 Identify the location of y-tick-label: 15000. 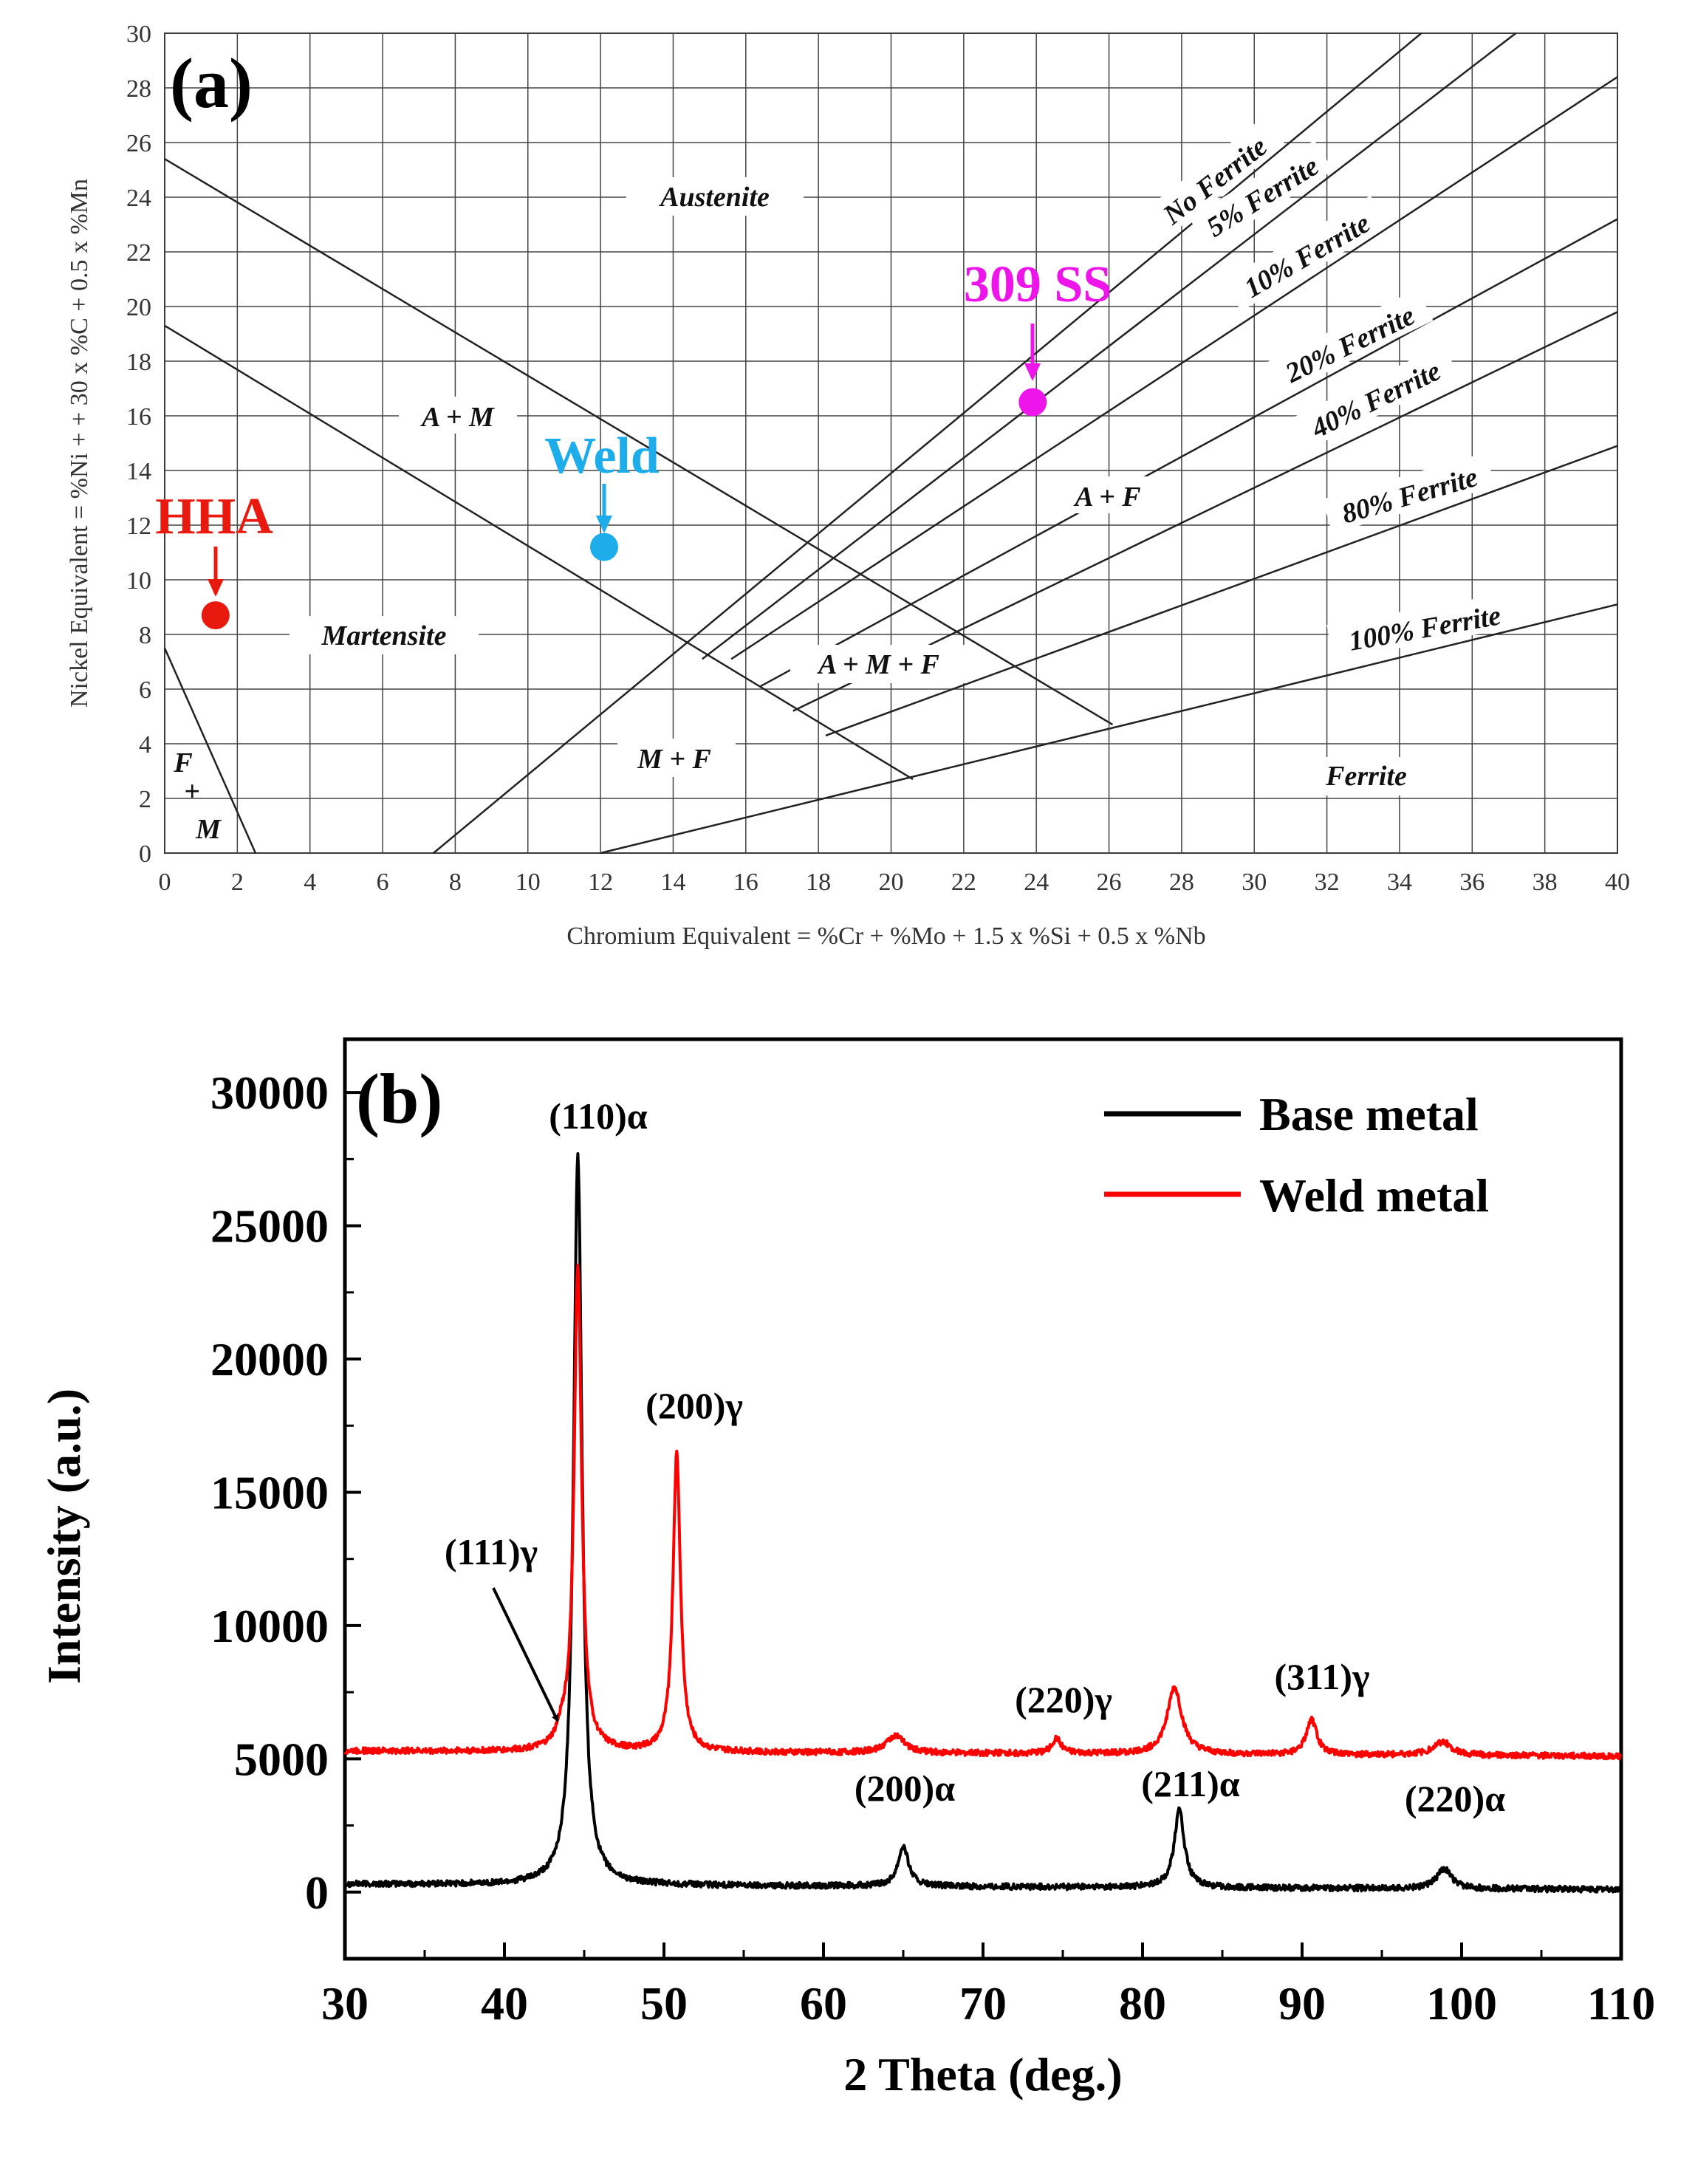
(270, 1492).